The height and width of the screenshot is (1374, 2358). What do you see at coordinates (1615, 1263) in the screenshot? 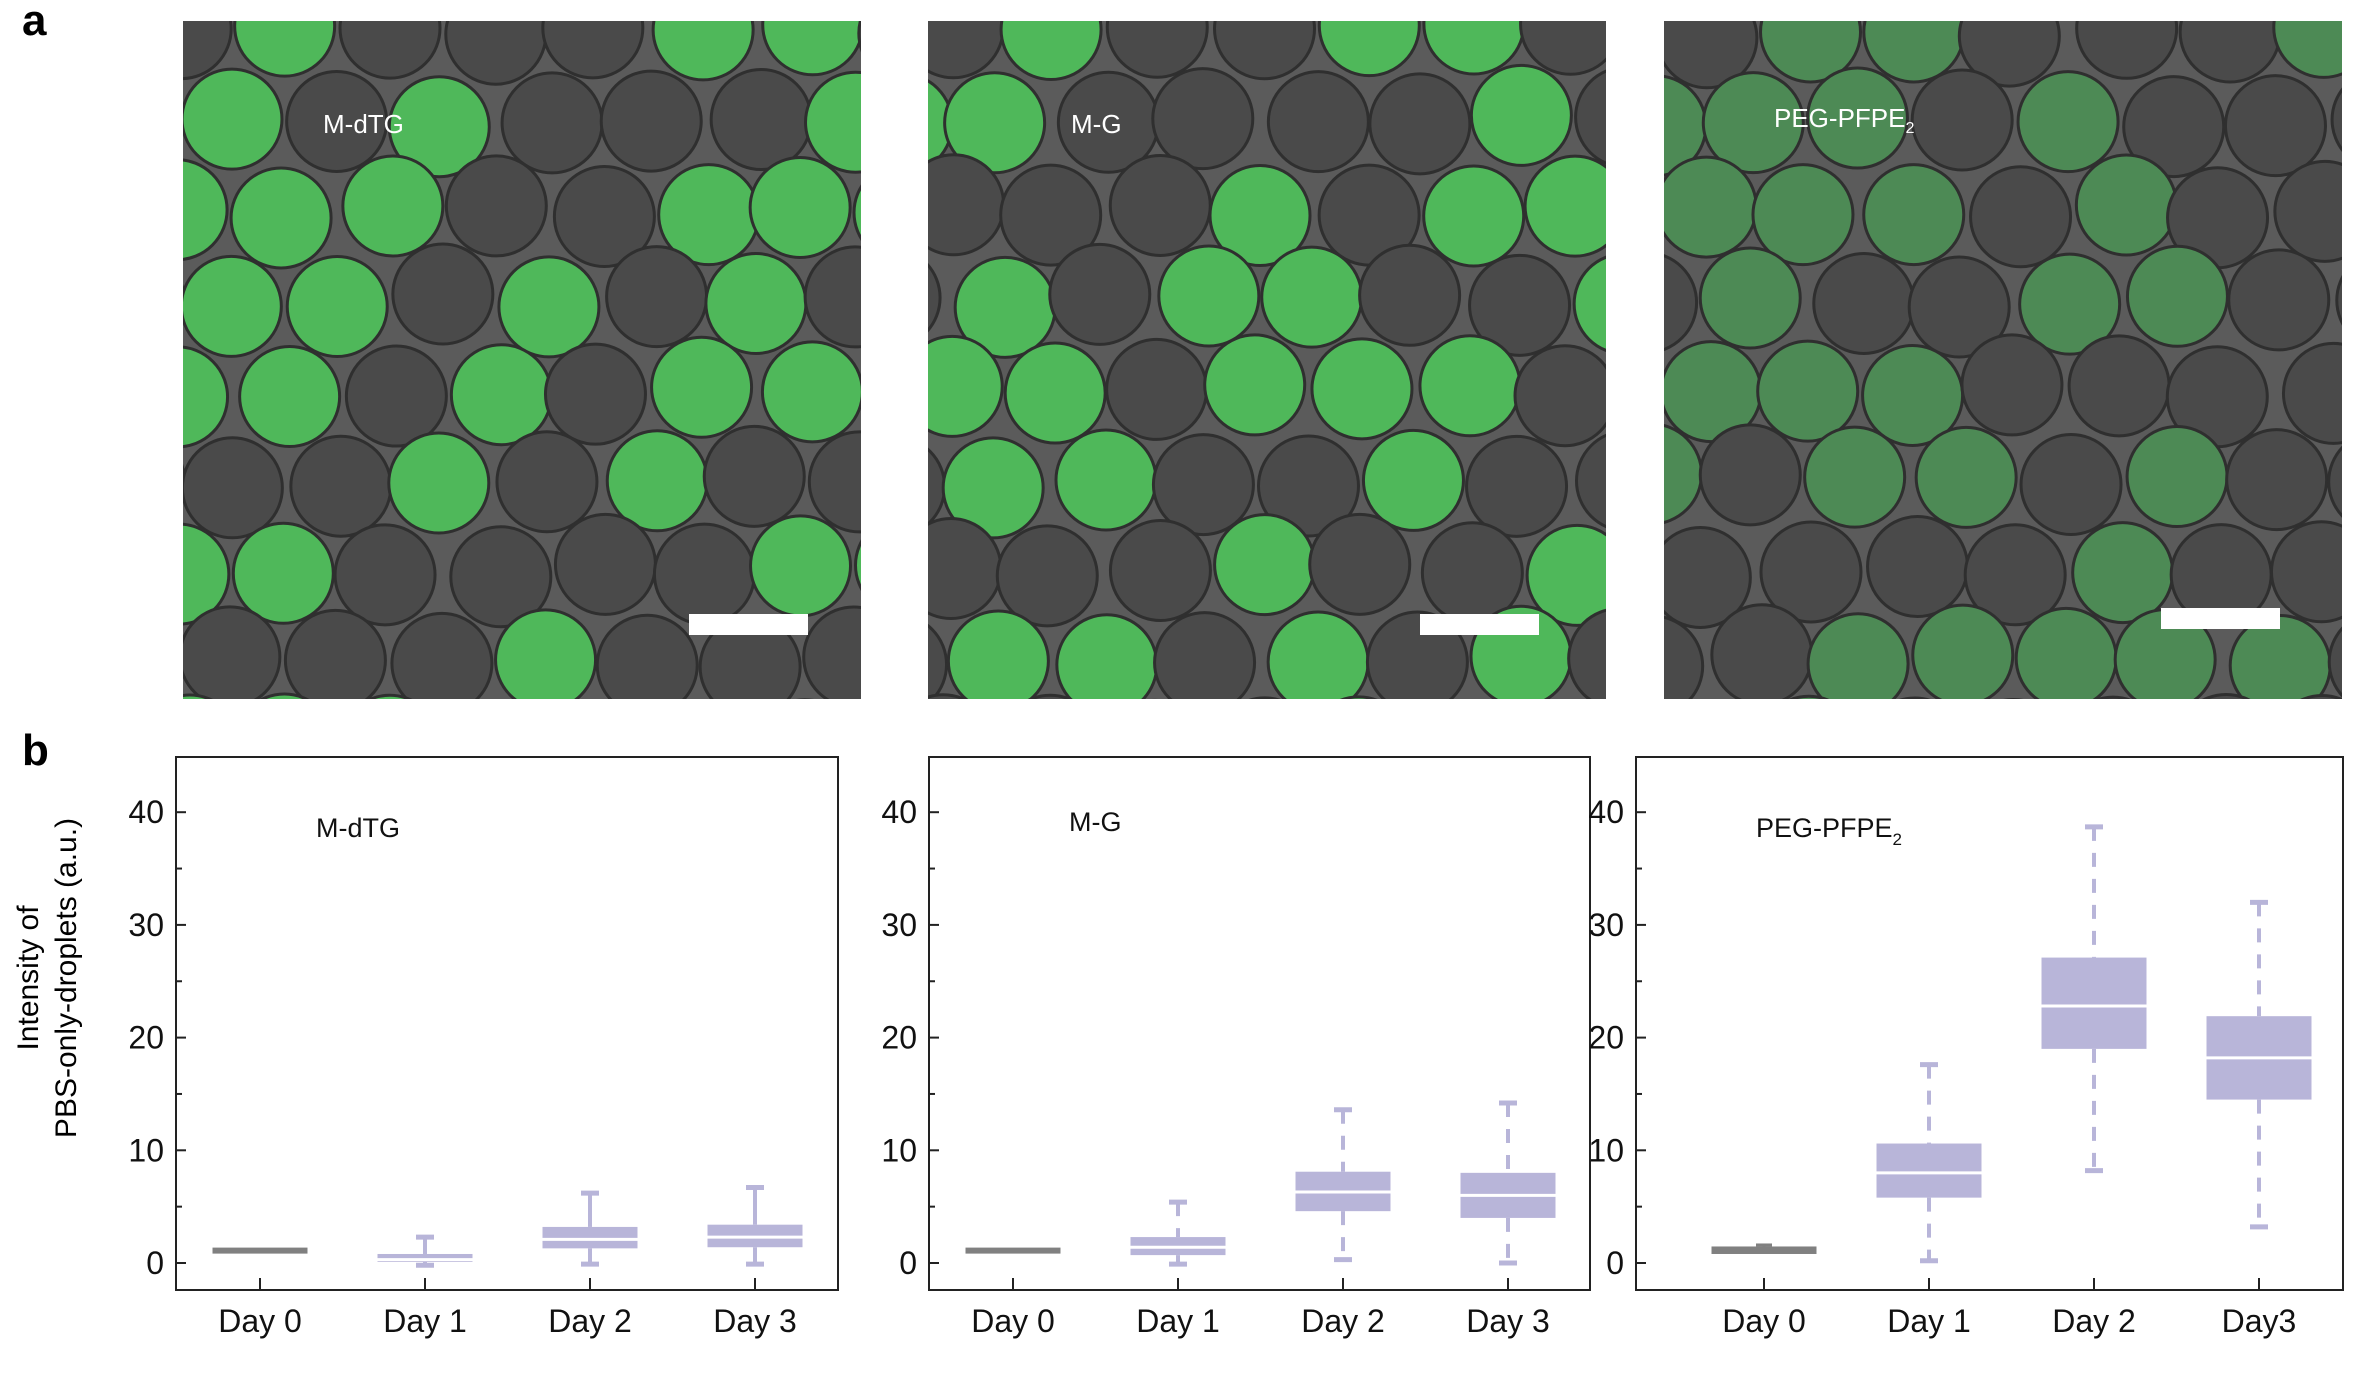
I see `y-tick-label: 0` at bounding box center [1615, 1263].